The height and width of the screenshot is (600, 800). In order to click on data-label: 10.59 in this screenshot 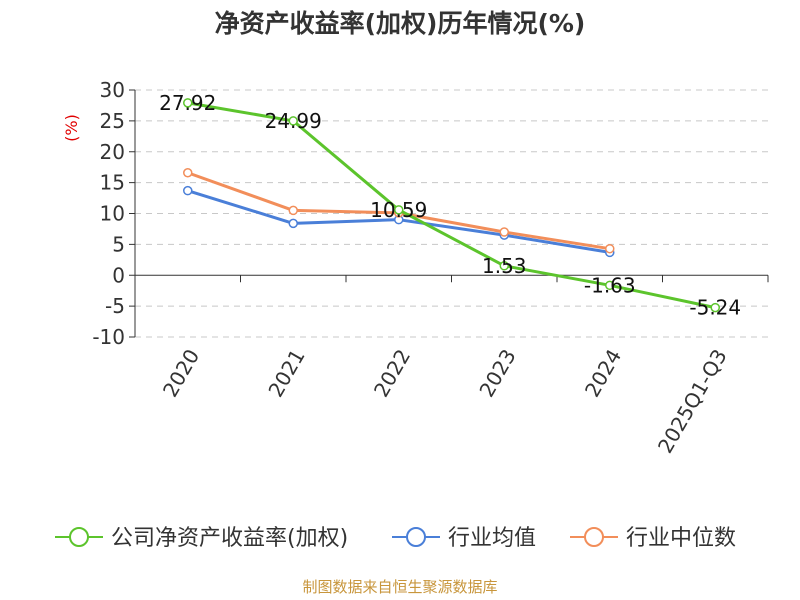, I will do `click(398, 210)`.